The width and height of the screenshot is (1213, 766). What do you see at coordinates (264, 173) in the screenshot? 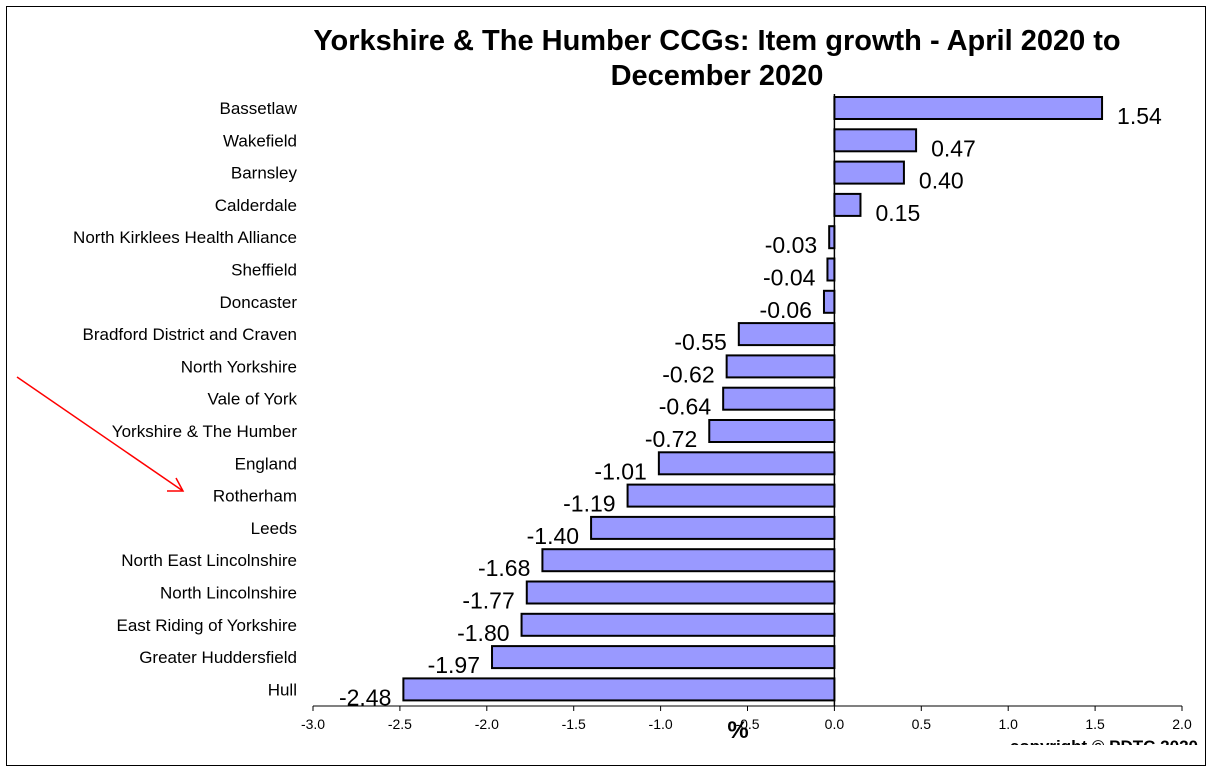
I see `category-label: Barnsley` at bounding box center [264, 173].